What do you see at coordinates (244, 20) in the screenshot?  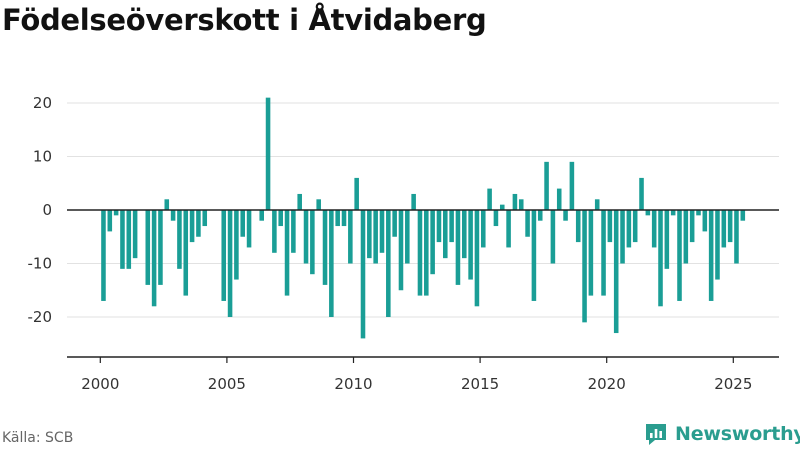 I see `chart-title: Födelseöverskott i Åtvidaberg` at bounding box center [244, 20].